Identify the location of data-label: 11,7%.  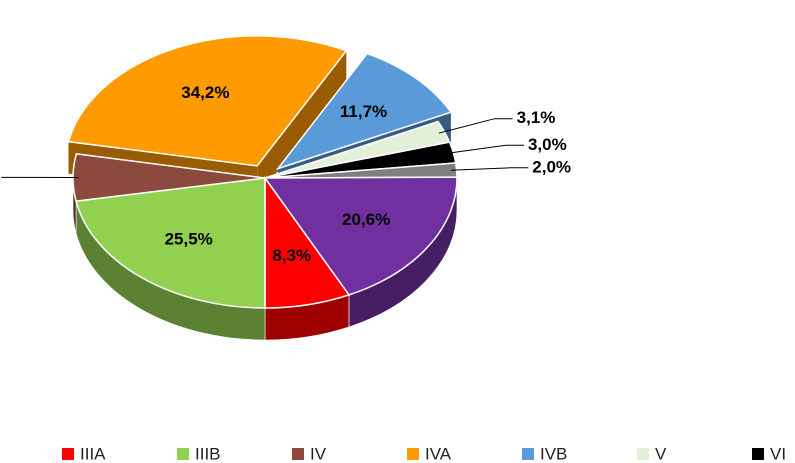
(363, 111).